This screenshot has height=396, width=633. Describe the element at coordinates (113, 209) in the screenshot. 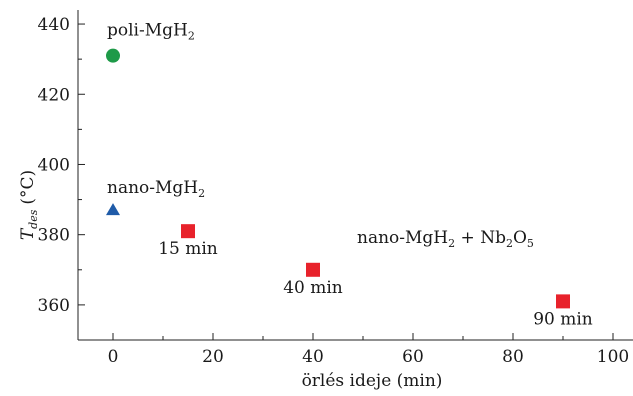

I see `data-point-triangle` at that location.